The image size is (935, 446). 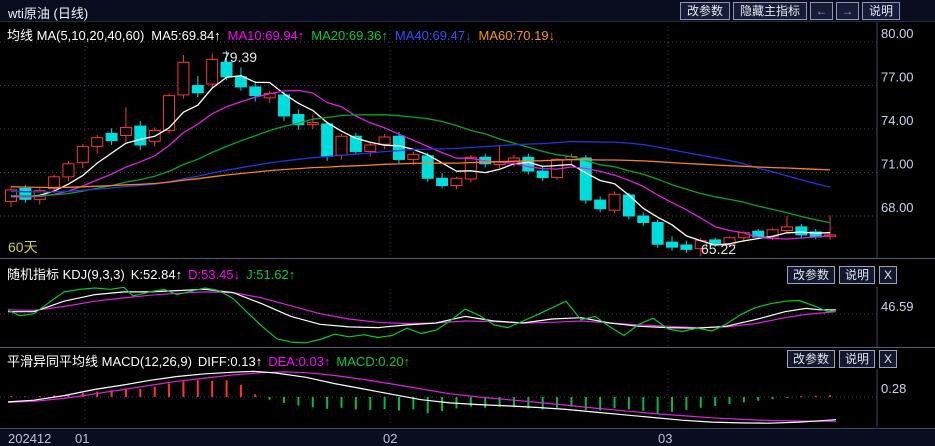 I want to click on x-axis-label: 03, so click(x=665, y=438).